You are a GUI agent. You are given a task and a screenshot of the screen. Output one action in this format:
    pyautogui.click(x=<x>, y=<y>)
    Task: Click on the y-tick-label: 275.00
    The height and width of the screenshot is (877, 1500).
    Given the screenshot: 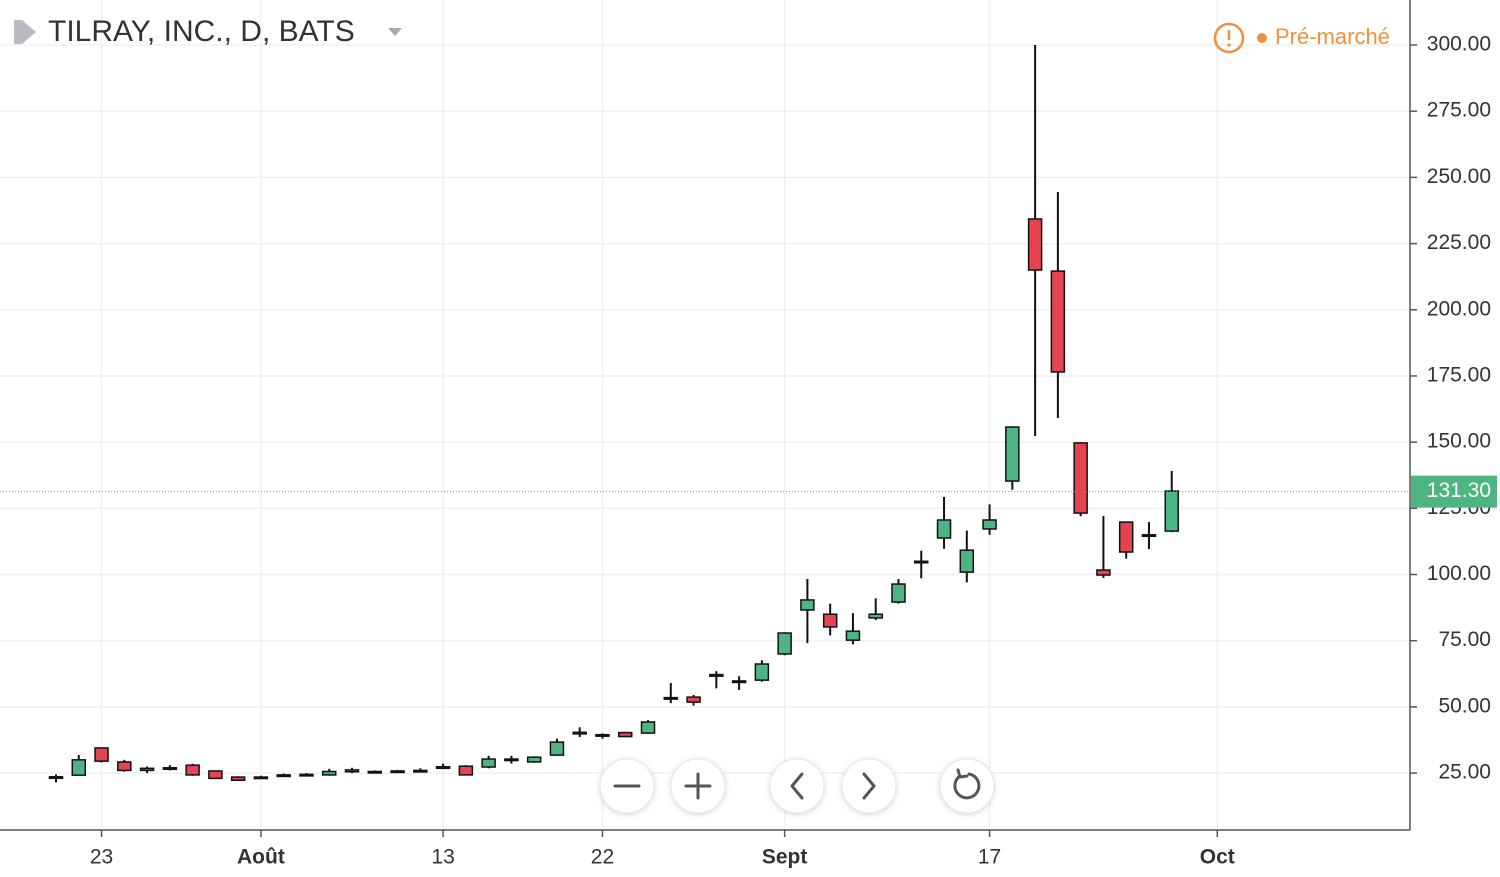 What is the action you would take?
    pyautogui.click(x=1459, y=110)
    